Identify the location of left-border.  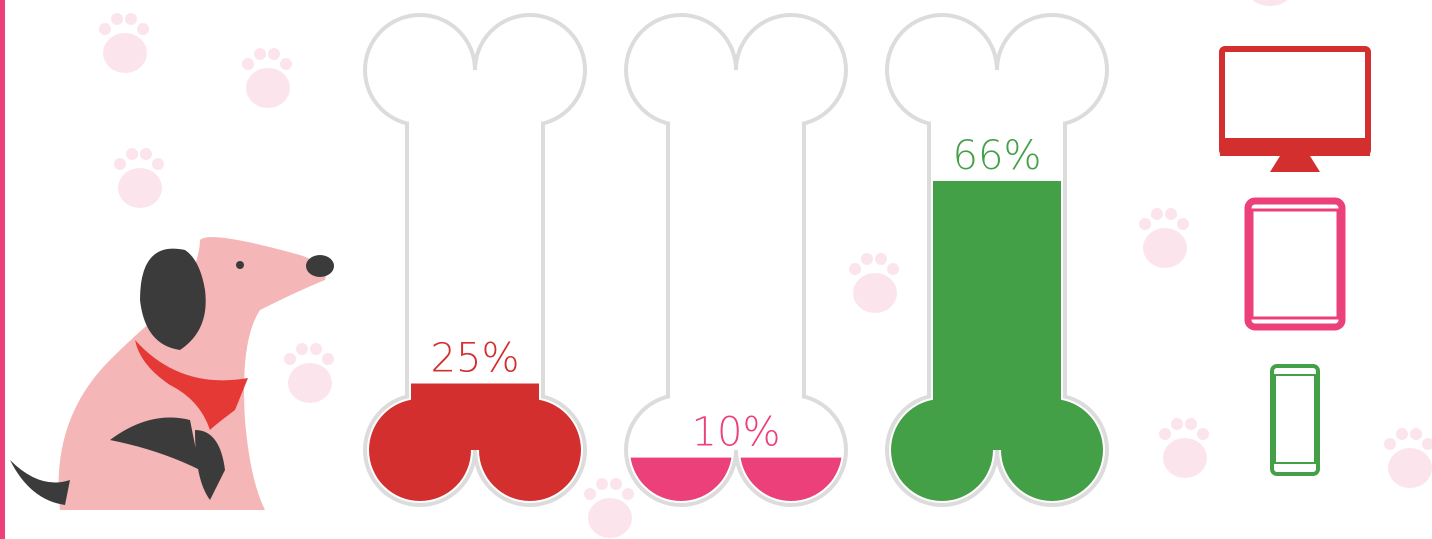
(2, 269).